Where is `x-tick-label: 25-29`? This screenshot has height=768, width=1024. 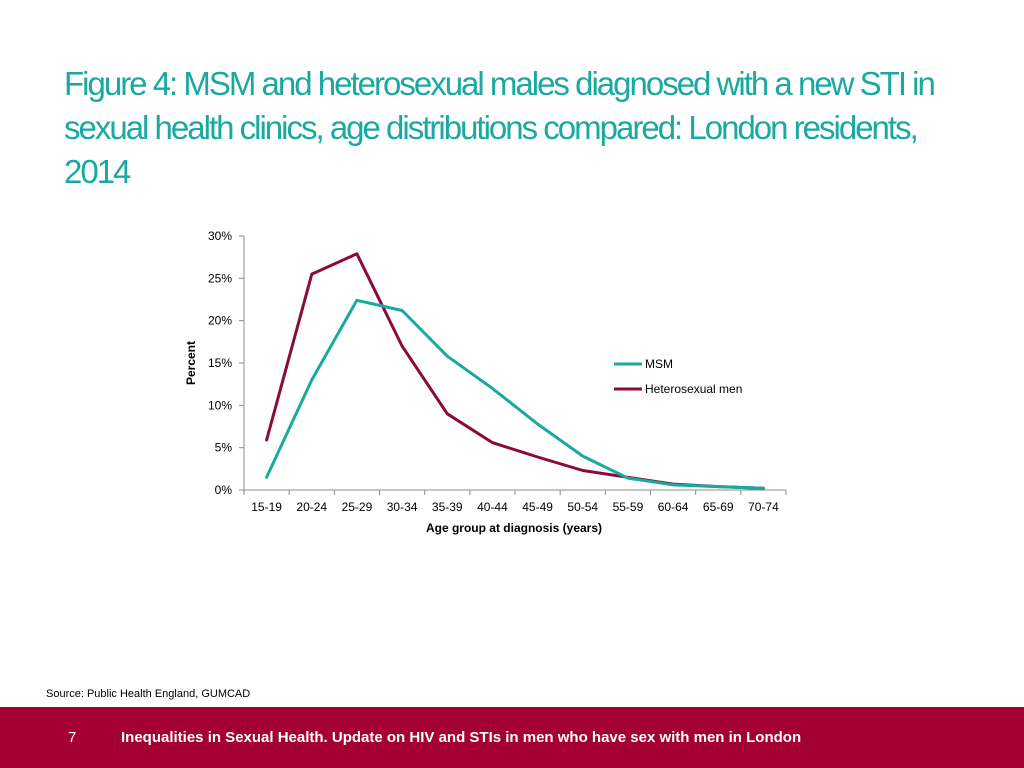
x-tick-label: 25-29 is located at coordinates (357, 507).